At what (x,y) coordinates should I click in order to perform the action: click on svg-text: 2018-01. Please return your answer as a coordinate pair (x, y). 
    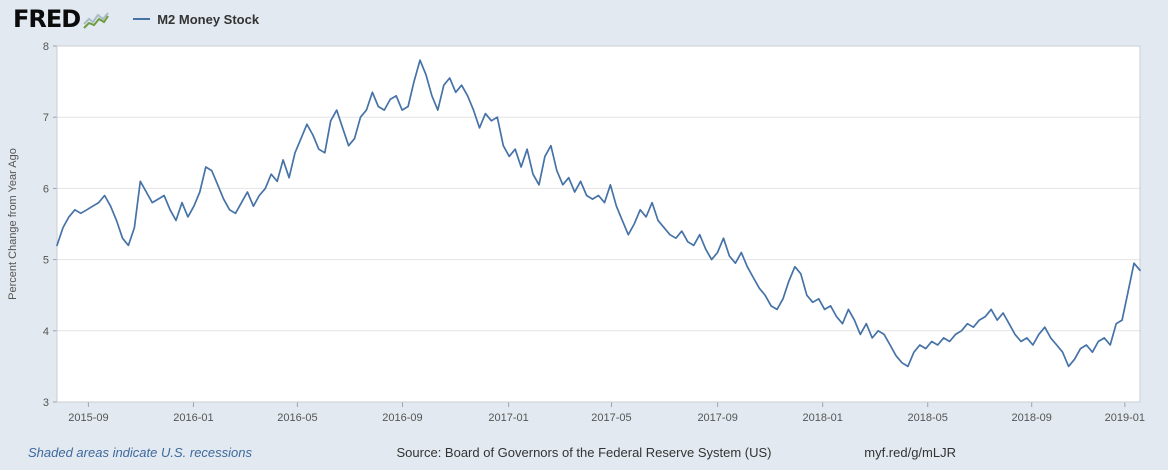
    Looking at the image, I should click on (822, 418).